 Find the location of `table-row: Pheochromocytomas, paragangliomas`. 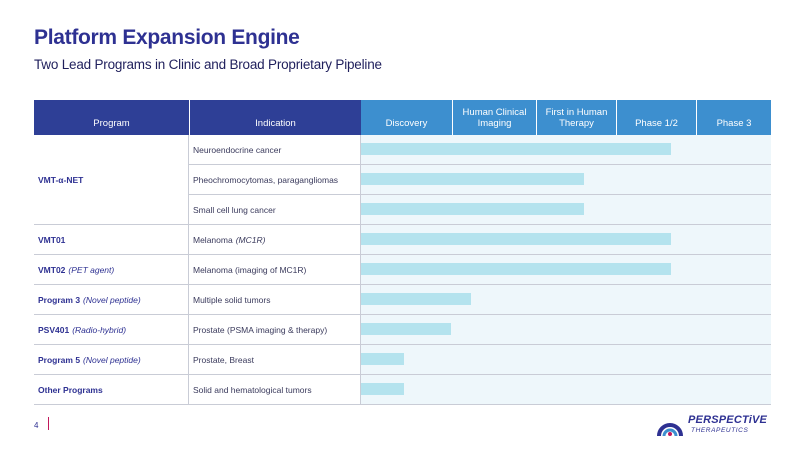

table-row: Pheochromocytomas, paragangliomas is located at coordinates (480, 179).